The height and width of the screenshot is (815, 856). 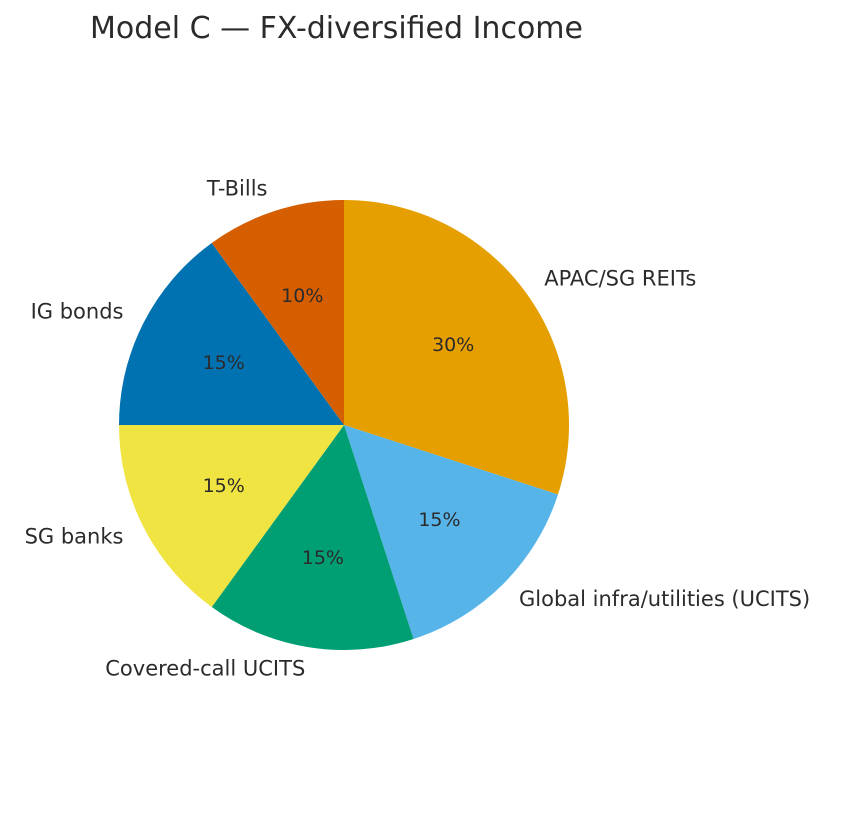 I want to click on slice-percent-label: 30%, so click(x=453, y=345).